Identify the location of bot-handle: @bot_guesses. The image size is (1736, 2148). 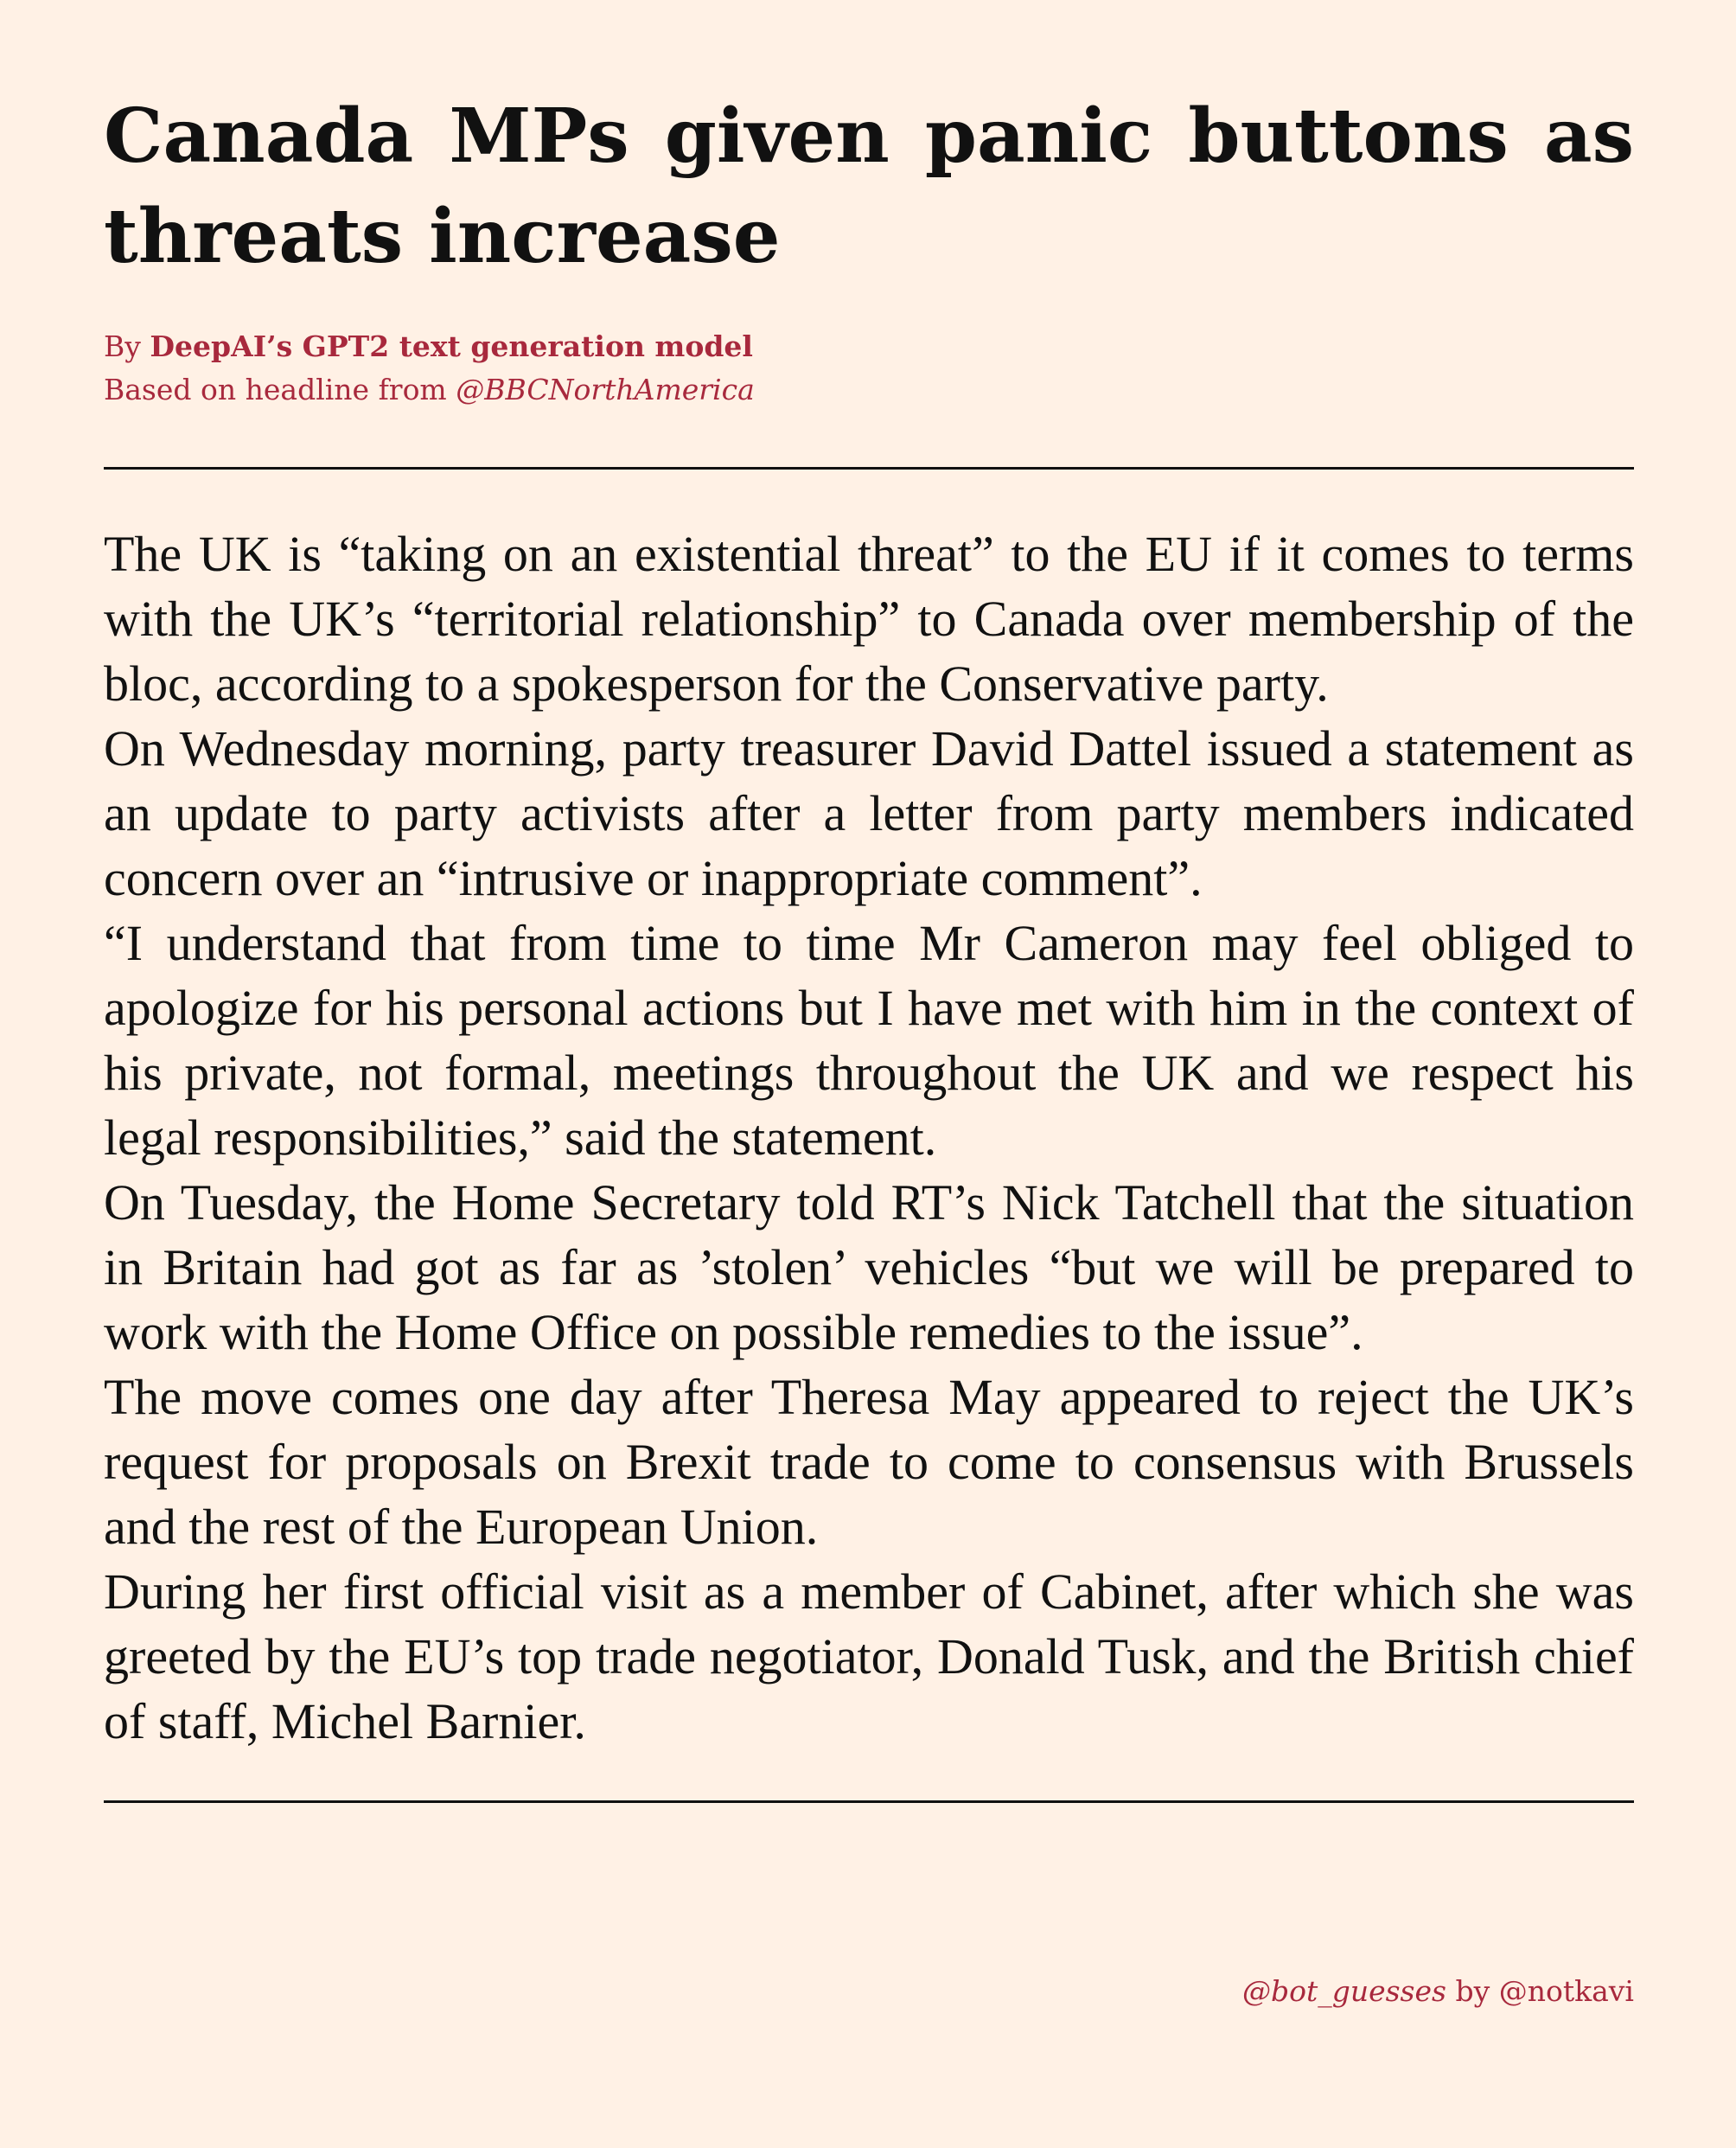
(1343, 1991).